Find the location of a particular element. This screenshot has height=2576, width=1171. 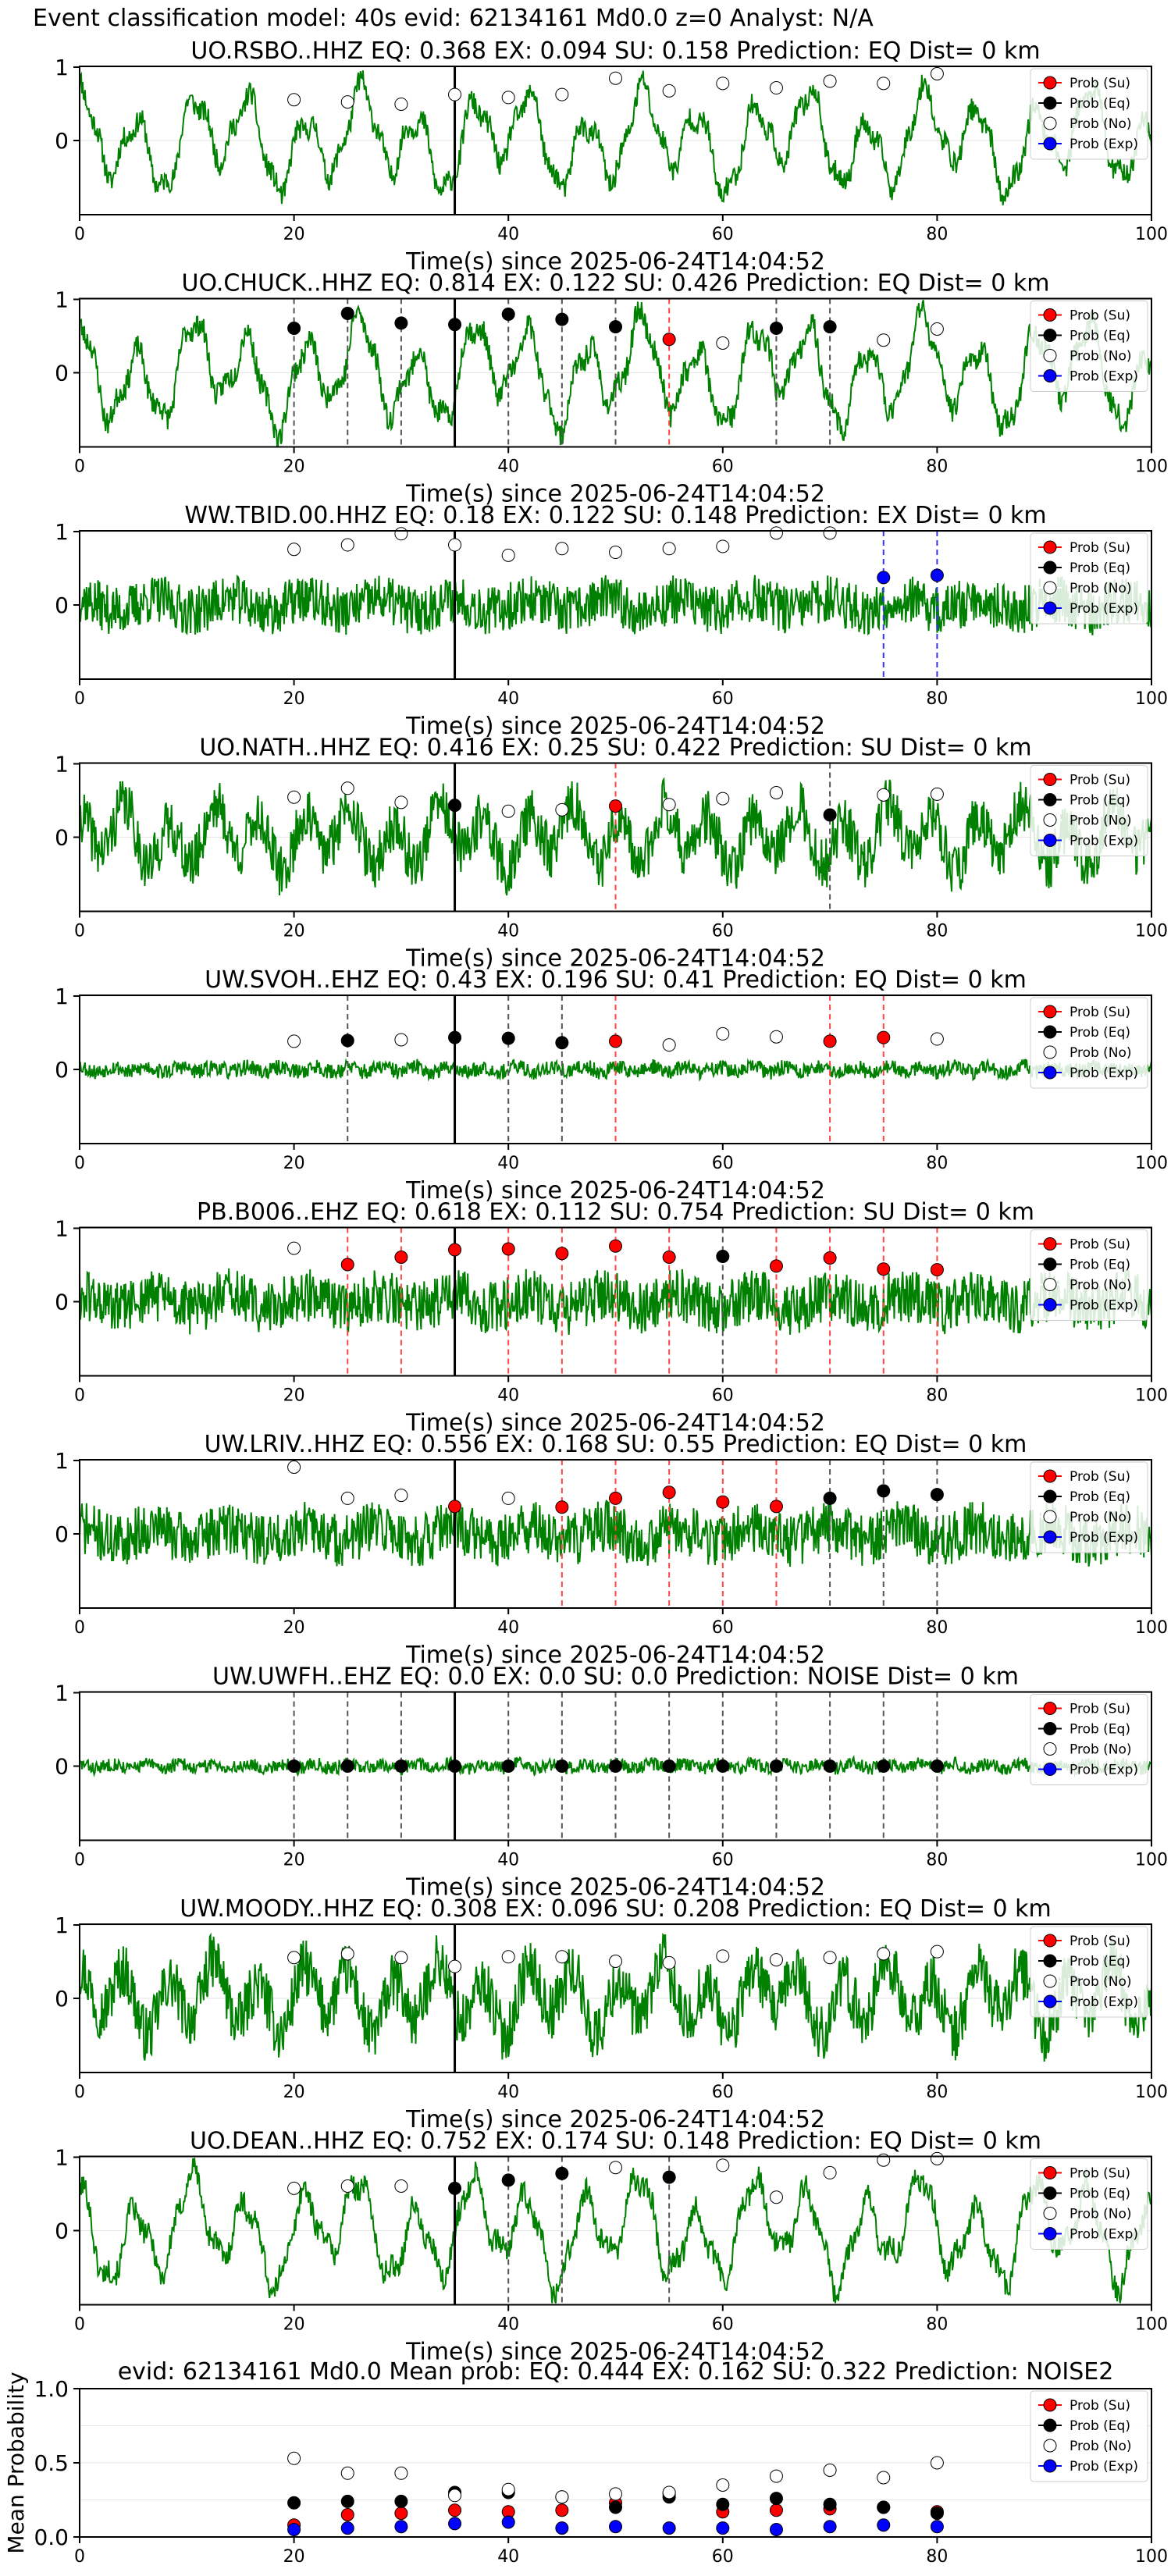

x-axis-label: Time(s) since 2025-06-24T14:04:52 is located at coordinates (615, 2352).